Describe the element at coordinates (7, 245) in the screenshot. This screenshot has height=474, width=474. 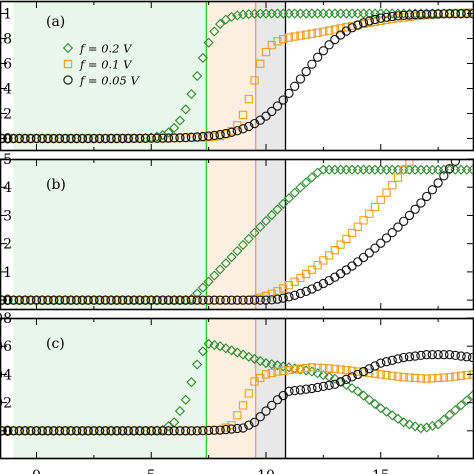
I see `y-tick-label: 2` at that location.